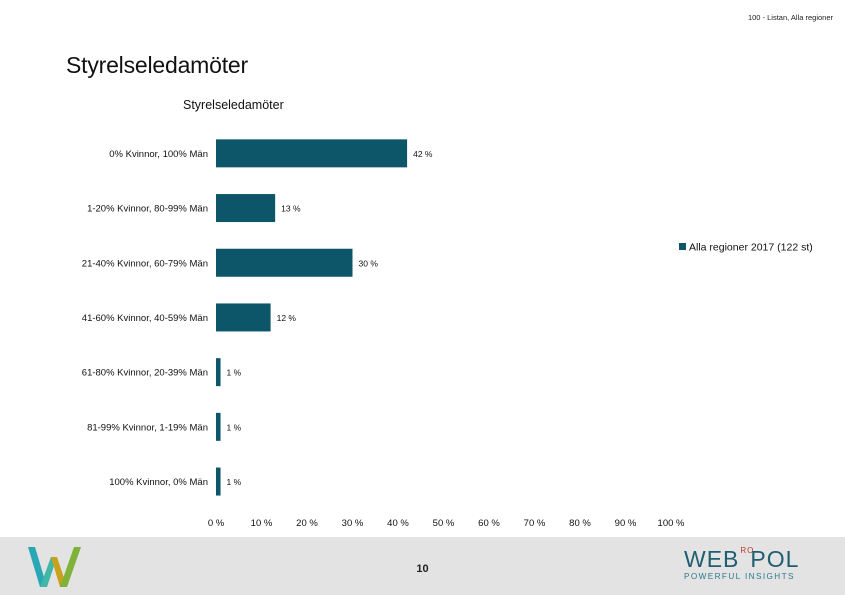 The width and height of the screenshot is (845, 595). I want to click on data-label: 42 %, so click(423, 154).